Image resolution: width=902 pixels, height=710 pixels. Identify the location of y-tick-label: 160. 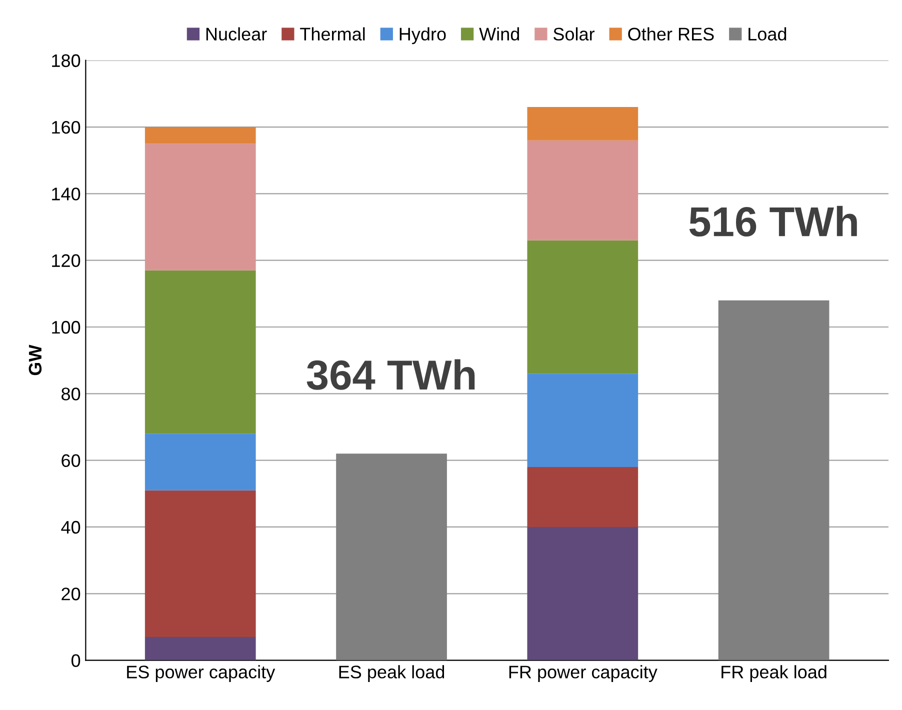
(66, 127).